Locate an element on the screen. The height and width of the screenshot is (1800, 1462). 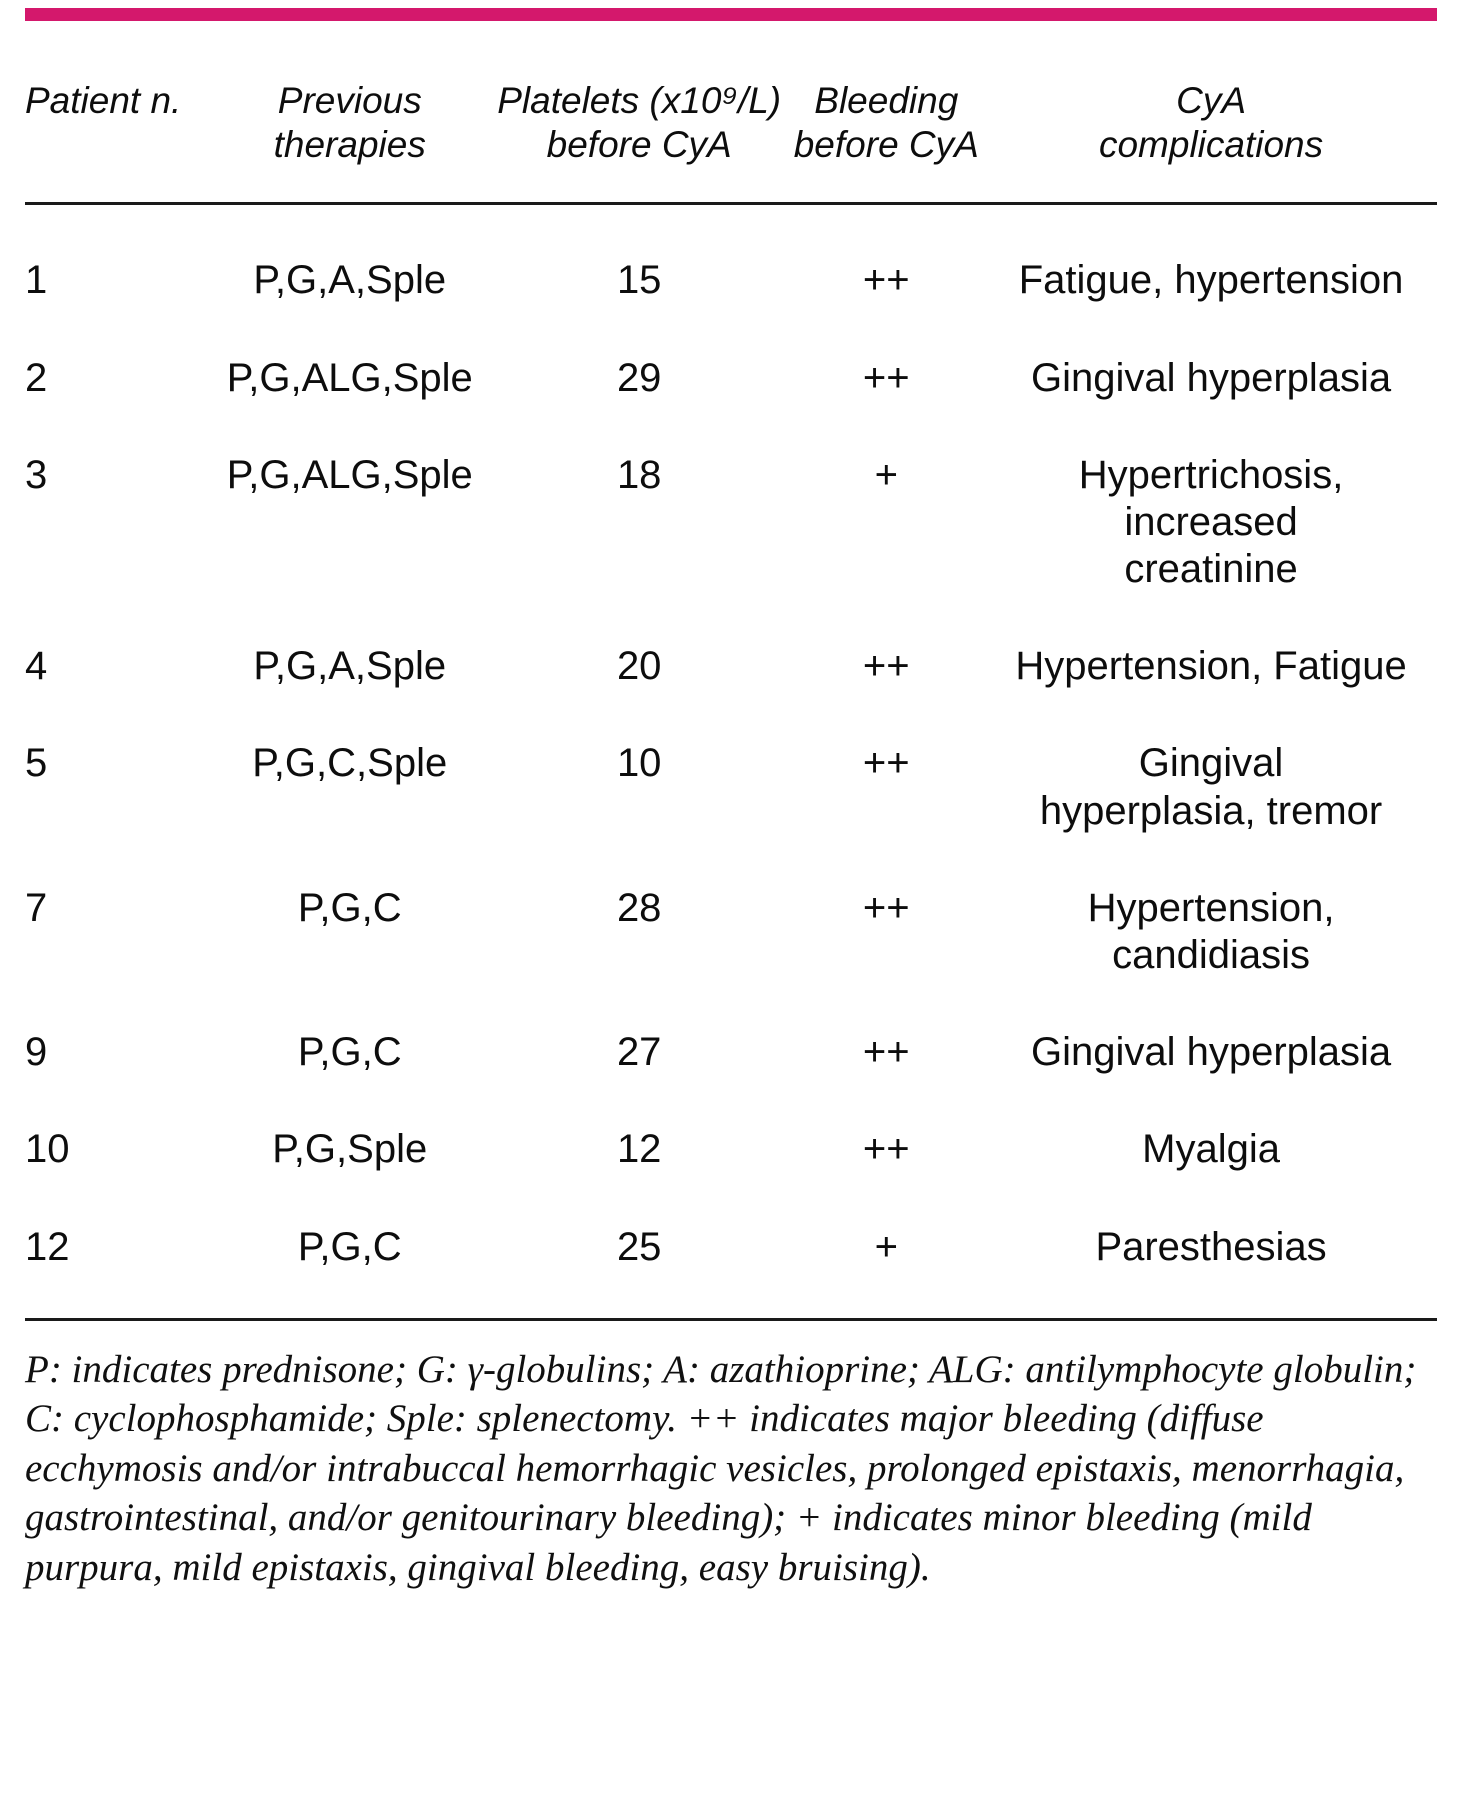
cell-platelets: 15 is located at coordinates (639, 280).